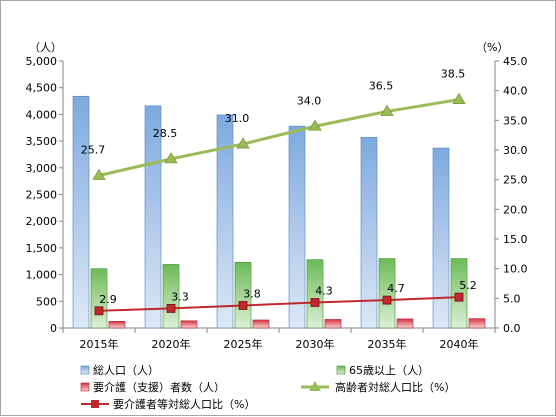 This screenshot has width=556, height=417. I want to click on left-tick-label: 3,000, so click(42, 168).